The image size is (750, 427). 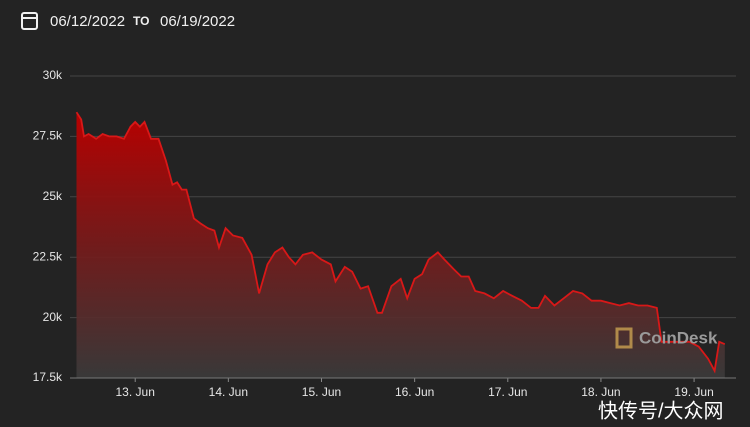 What do you see at coordinates (48, 256) in the screenshot?
I see `y-tick-label: 22.5k` at bounding box center [48, 256].